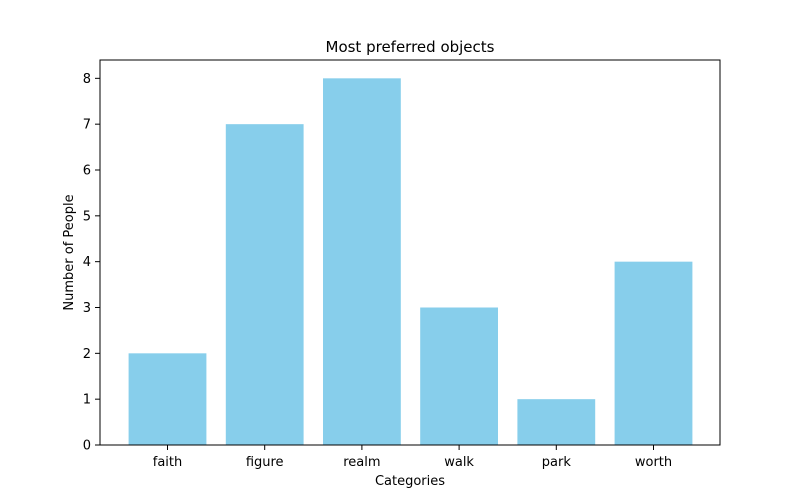 The width and height of the screenshot is (800, 500). I want to click on bar-realm, so click(362, 261).